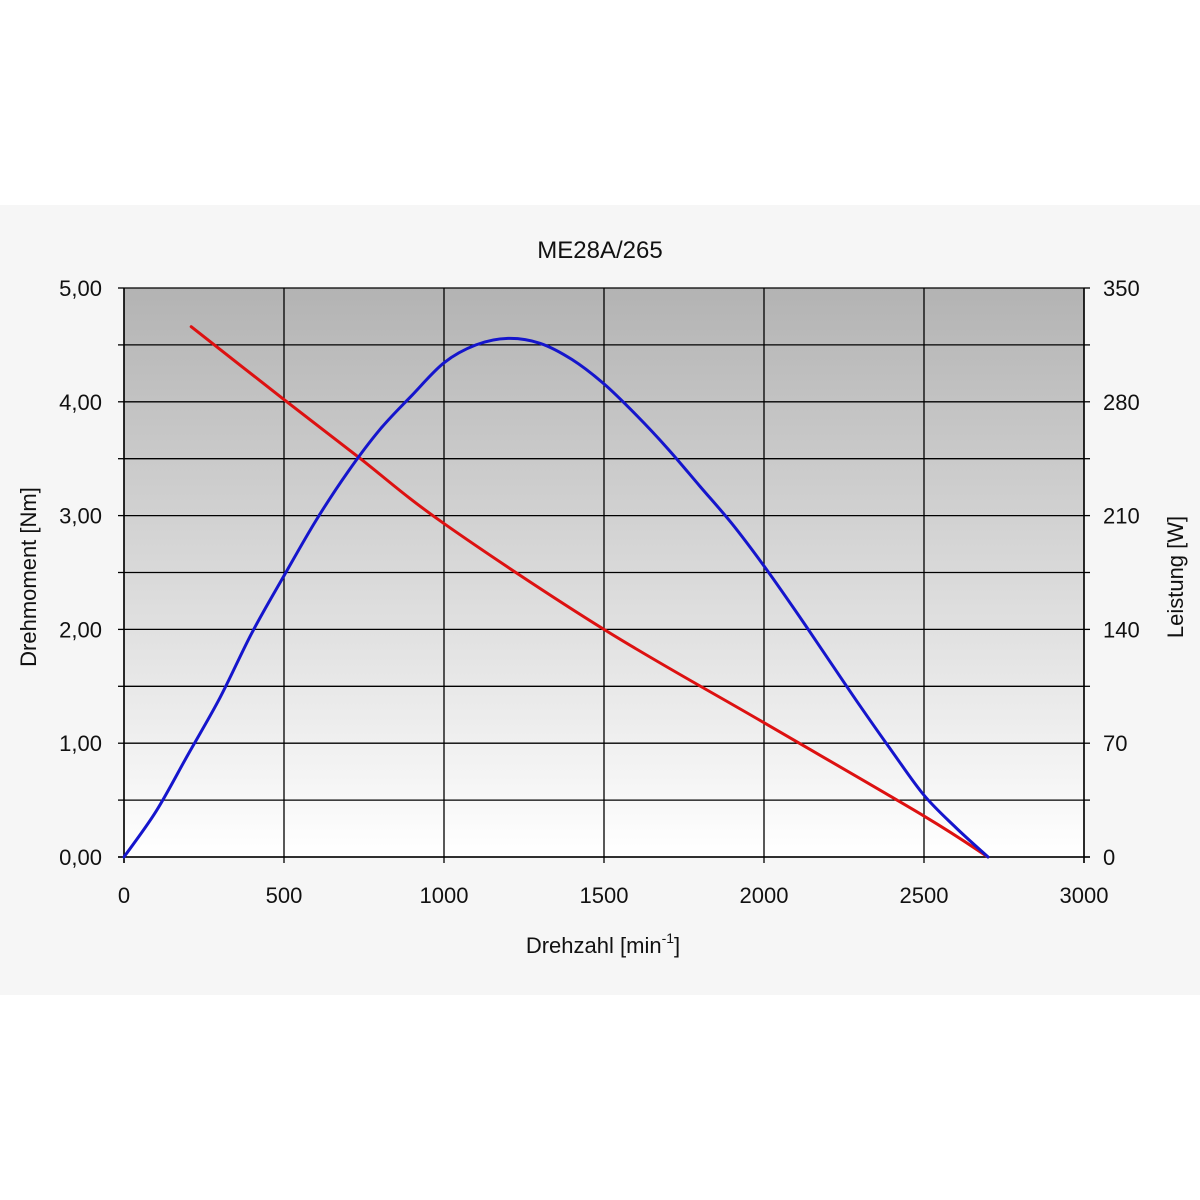  What do you see at coordinates (1084, 895) in the screenshot?
I see `x-tick-label: 3000` at bounding box center [1084, 895].